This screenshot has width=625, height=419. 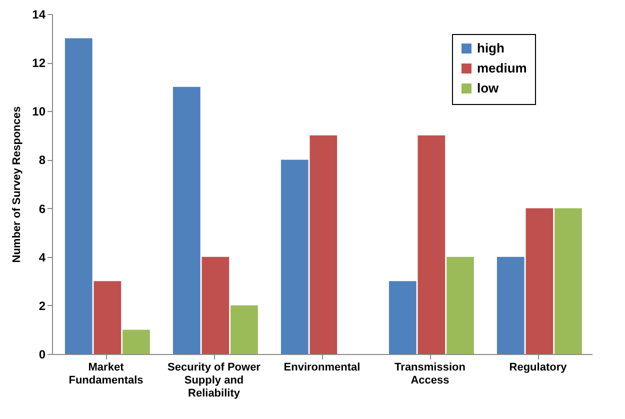 What do you see at coordinates (322, 368) in the screenshot?
I see `x-tick-label: Environmental` at bounding box center [322, 368].